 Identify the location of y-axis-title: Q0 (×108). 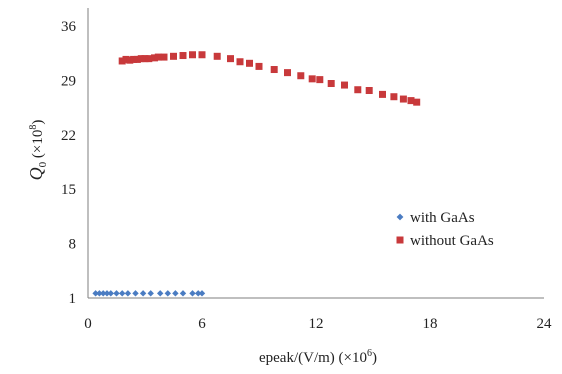
(37, 150).